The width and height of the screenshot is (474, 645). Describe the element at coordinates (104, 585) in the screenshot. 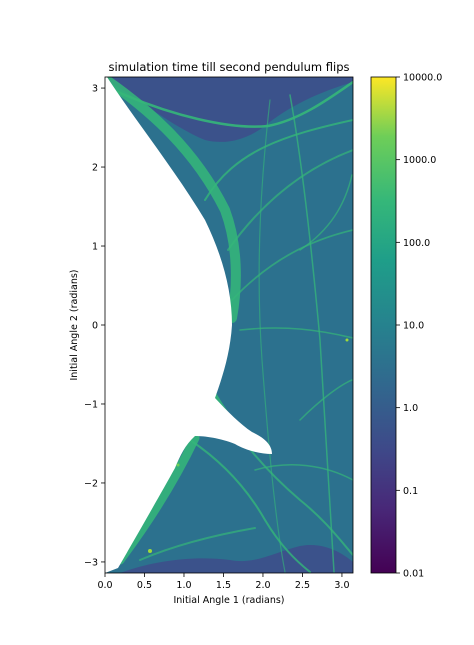

I see `x-tick-label: 0.0` at that location.